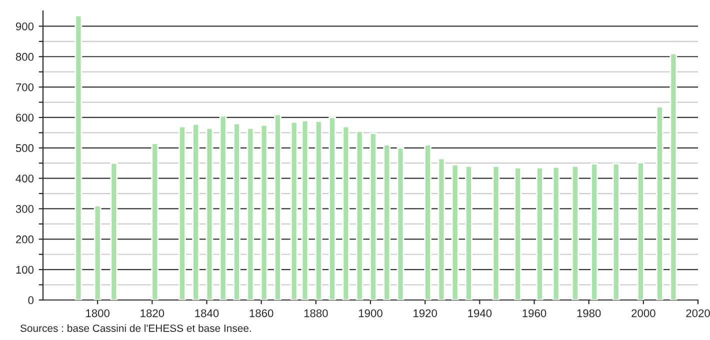  Describe the element at coordinates (207, 313) in the screenshot. I see `x-tick-label: 1840` at that location.